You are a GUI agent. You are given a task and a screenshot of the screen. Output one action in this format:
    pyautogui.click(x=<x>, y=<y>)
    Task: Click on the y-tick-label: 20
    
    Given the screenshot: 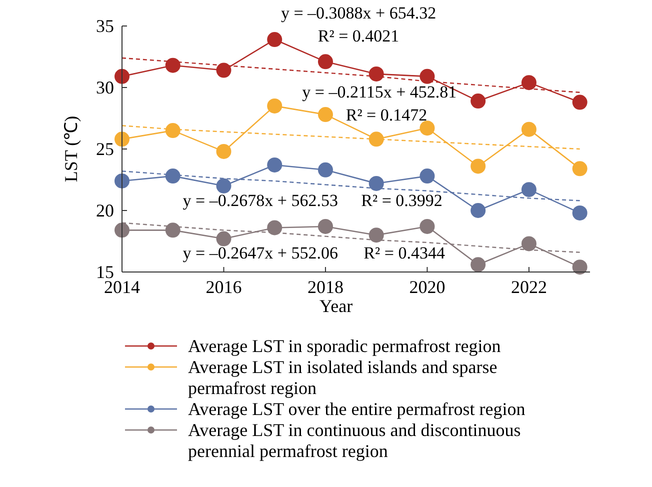 What is the action you would take?
    pyautogui.click(x=105, y=210)
    